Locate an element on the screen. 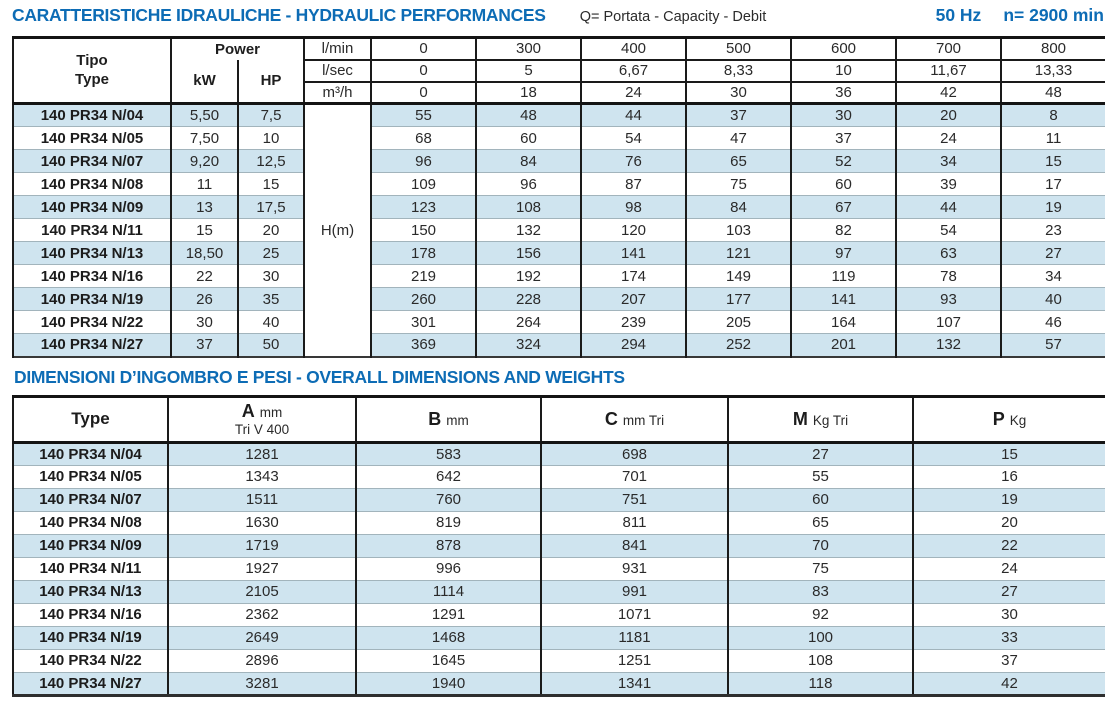 The height and width of the screenshot is (722, 1114). flow-value: 700 is located at coordinates (948, 49).